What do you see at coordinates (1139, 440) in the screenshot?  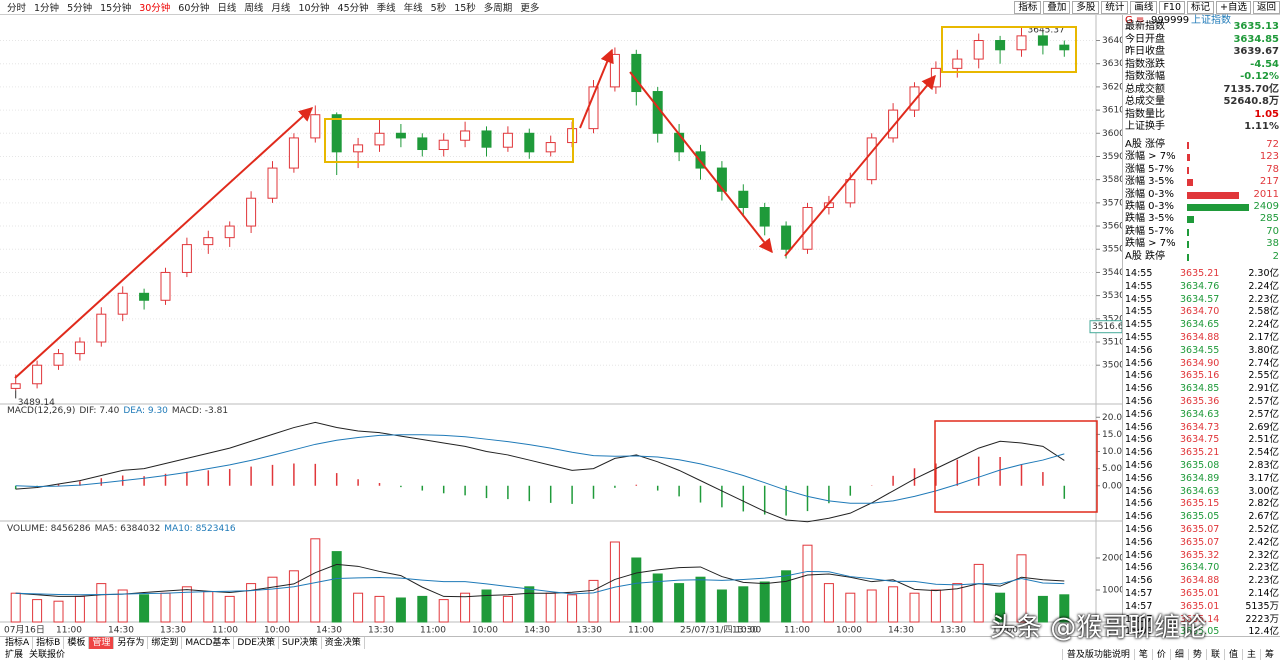 I see `tick-time: 14:56` at bounding box center [1139, 440].